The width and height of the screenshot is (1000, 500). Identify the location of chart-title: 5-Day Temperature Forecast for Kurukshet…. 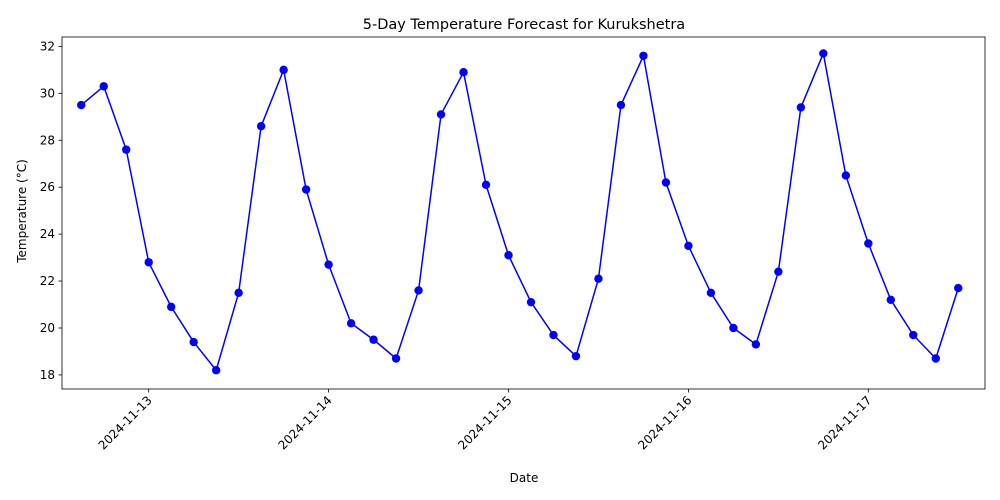
(524, 25).